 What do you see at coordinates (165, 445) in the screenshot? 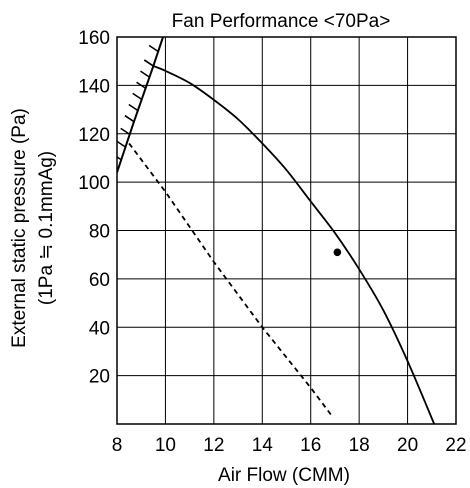
I see `x-tick-label: 10` at bounding box center [165, 445].